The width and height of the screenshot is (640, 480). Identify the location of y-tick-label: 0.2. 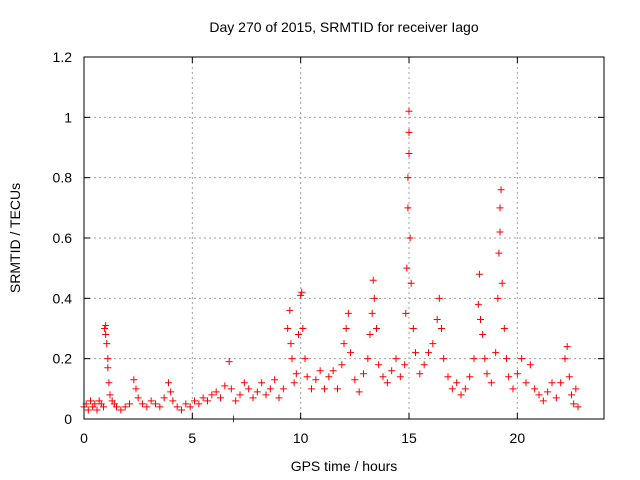
(63, 359).